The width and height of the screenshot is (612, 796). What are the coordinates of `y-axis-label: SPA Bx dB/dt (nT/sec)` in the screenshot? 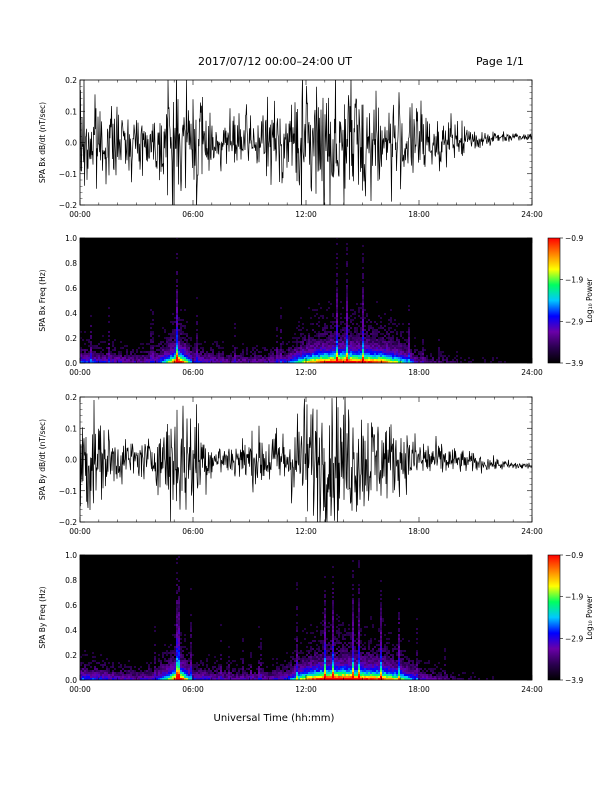 It's located at (42, 142).